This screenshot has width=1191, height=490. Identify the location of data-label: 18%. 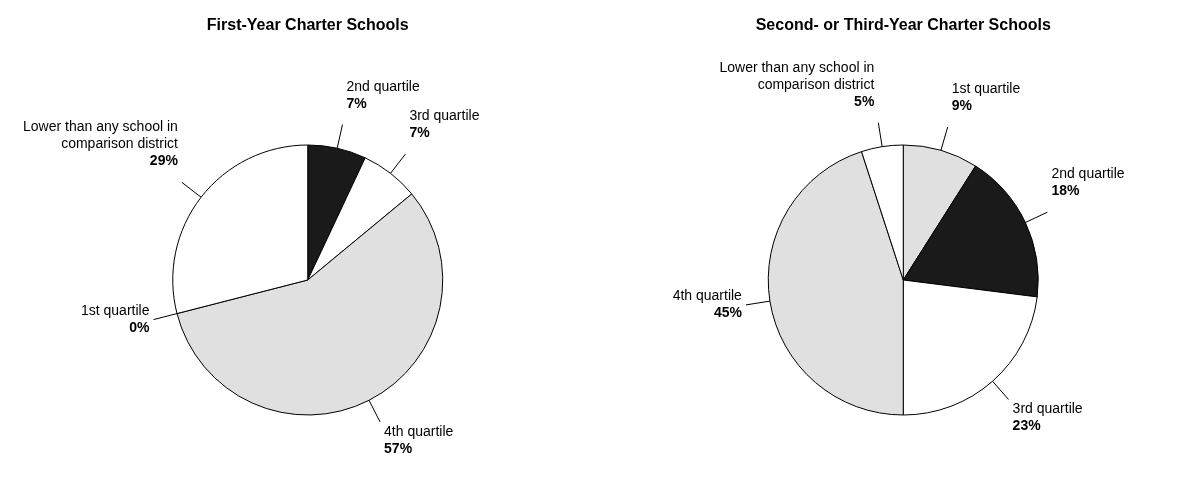
(1065, 190).